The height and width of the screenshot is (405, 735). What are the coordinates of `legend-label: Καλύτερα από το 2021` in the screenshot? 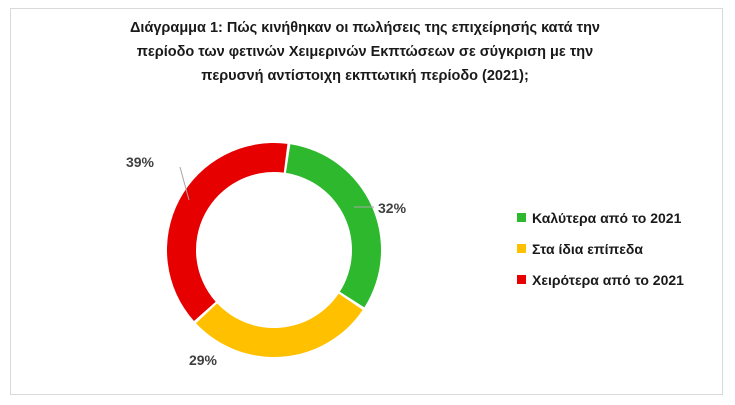 It's located at (607, 217).